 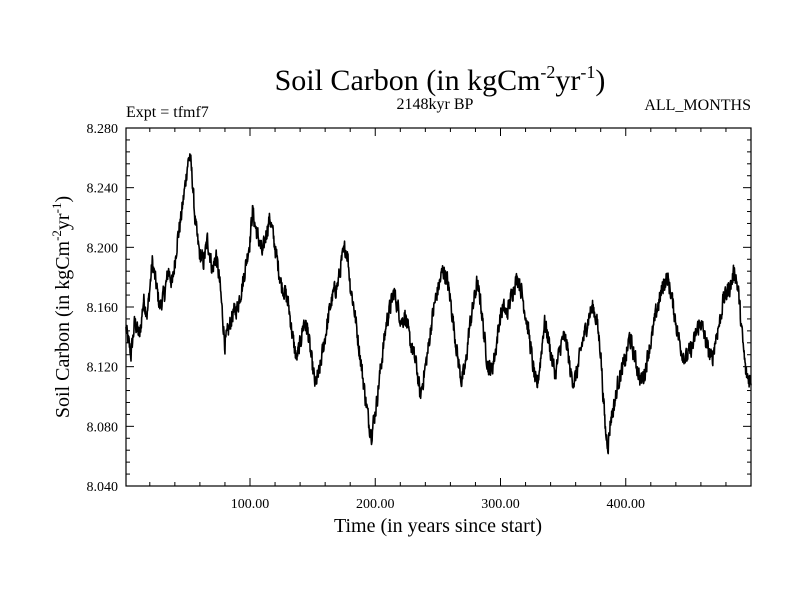 What do you see at coordinates (375, 504) in the screenshot?
I see `x-tick-label: 200.00` at bounding box center [375, 504].